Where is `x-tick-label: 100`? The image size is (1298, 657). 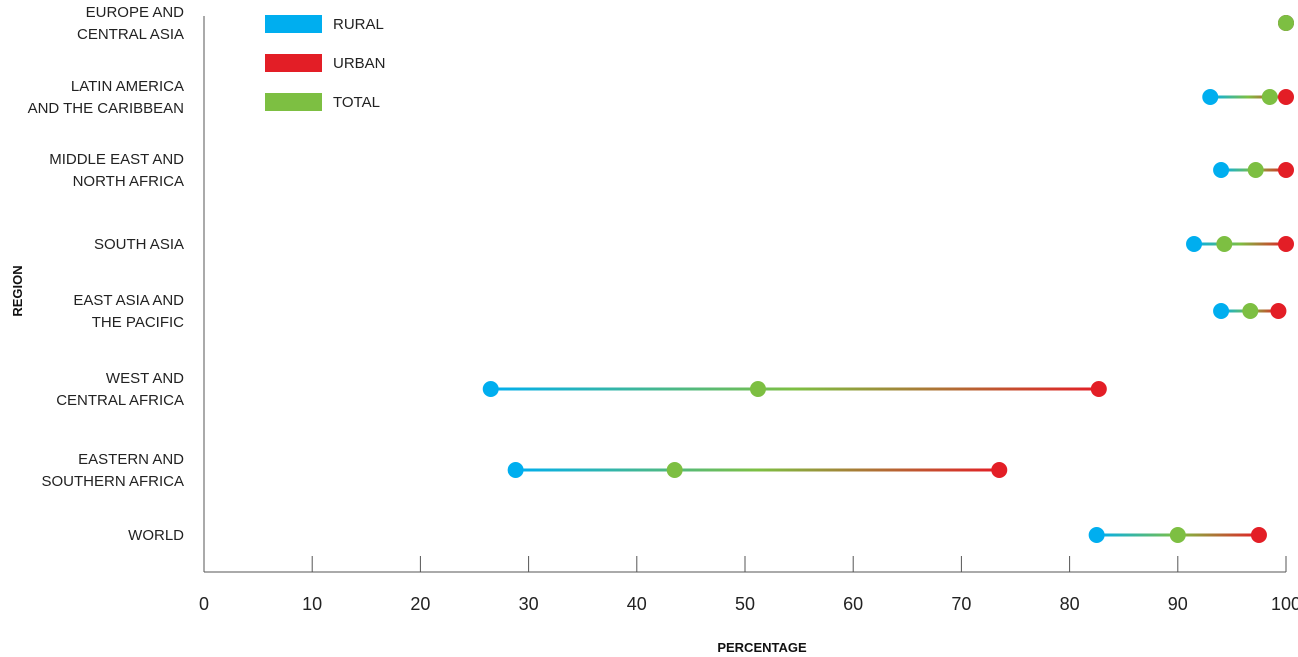
x-tick-label: 100 is located at coordinates (1284, 604).